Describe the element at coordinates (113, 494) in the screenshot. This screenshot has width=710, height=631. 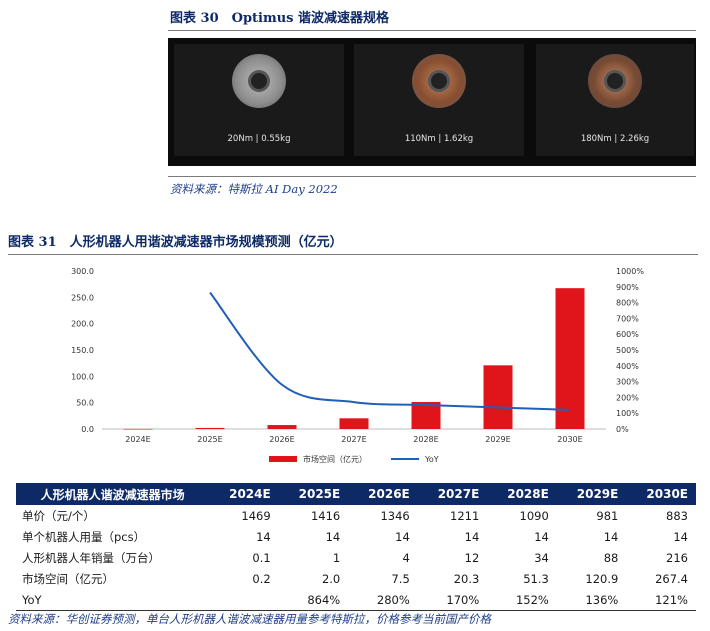
I see `table-header-cell: 人形机器人谐波减速器市场` at that location.